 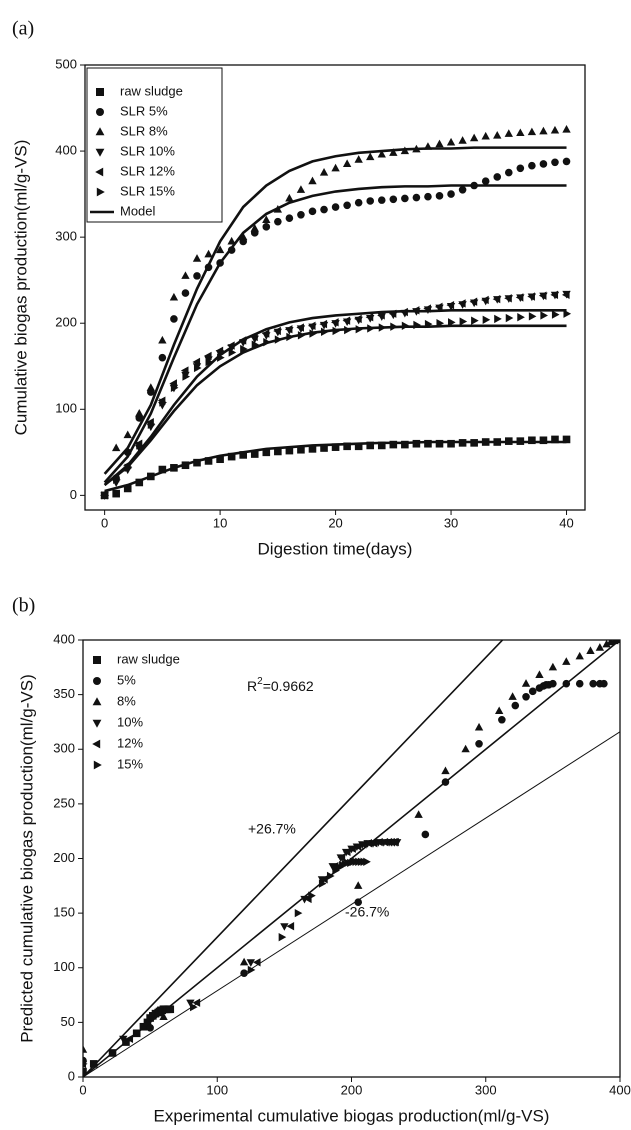 What do you see at coordinates (335, 398) in the screenshot?
I see `model-curve` at bounding box center [335, 398].